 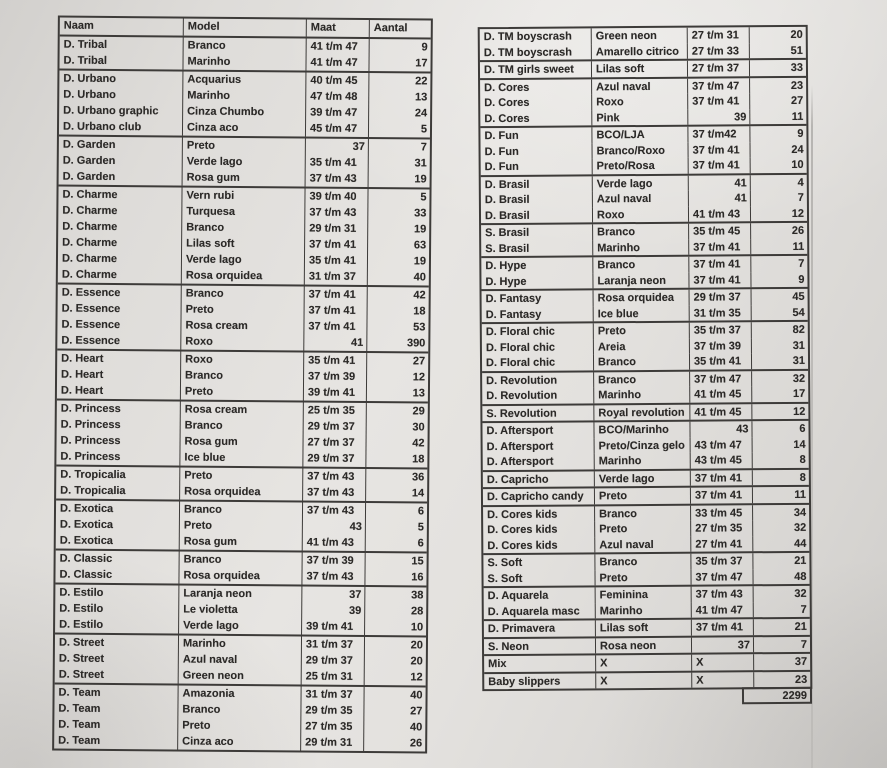 I want to click on table-row: D. Urbano club Cinza aco 45 t/m 47 5, so click(x=244, y=128).